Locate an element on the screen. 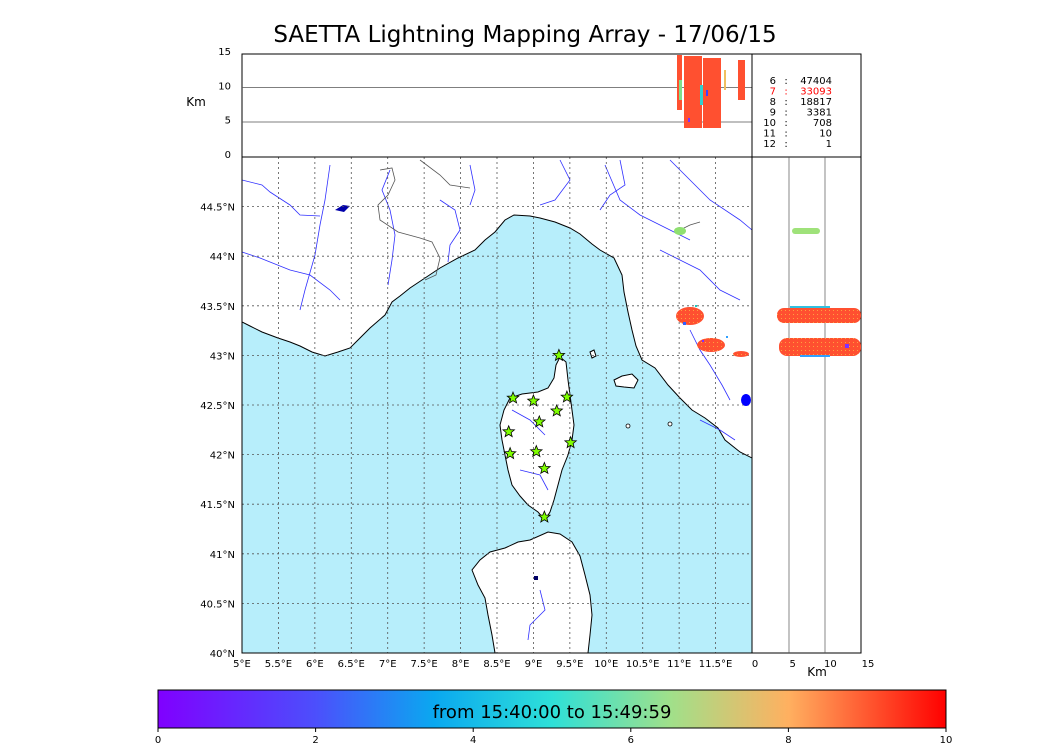 The height and width of the screenshot is (750, 1050). colorbar-tick-label: 4 is located at coordinates (473, 740).